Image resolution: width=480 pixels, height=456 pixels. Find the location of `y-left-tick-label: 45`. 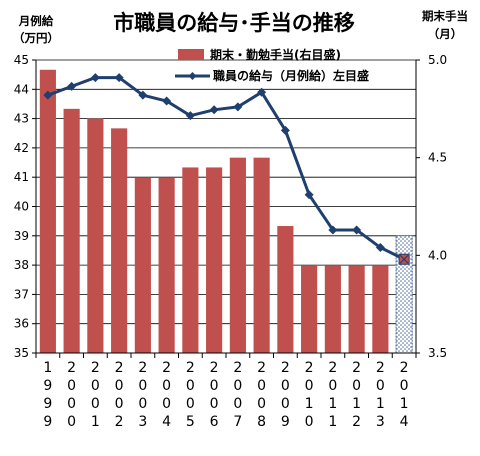

y-left-tick-label: 45 is located at coordinates (21, 60).